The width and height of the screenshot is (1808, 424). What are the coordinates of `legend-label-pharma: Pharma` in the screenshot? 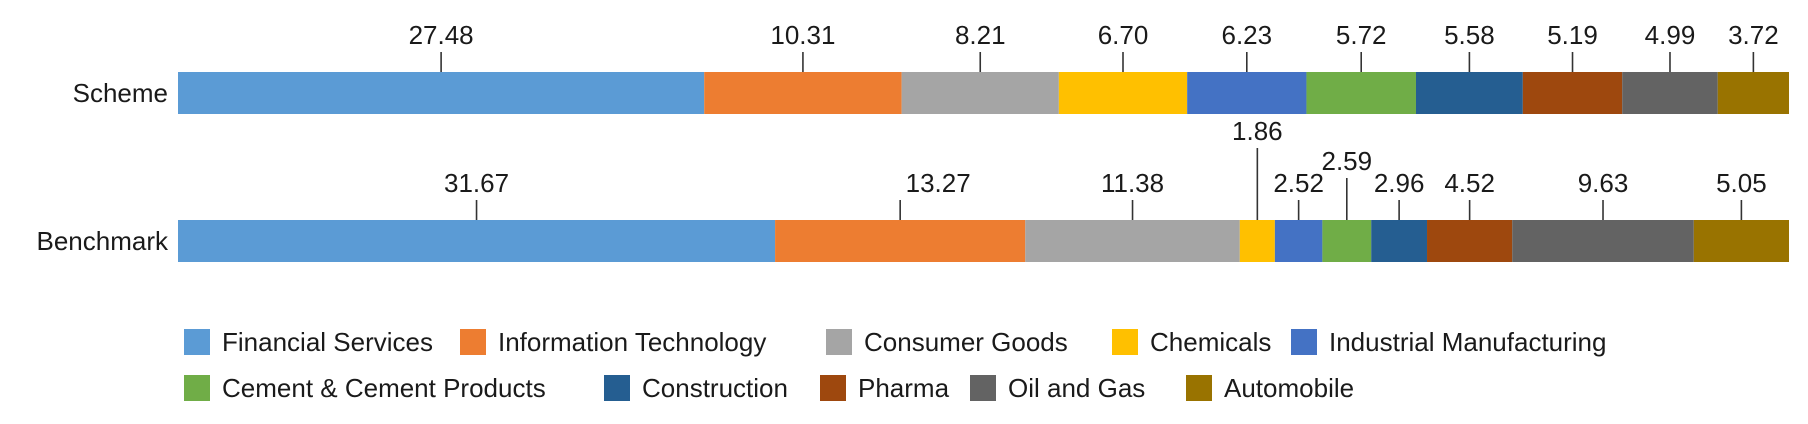 It's located at (904, 388).